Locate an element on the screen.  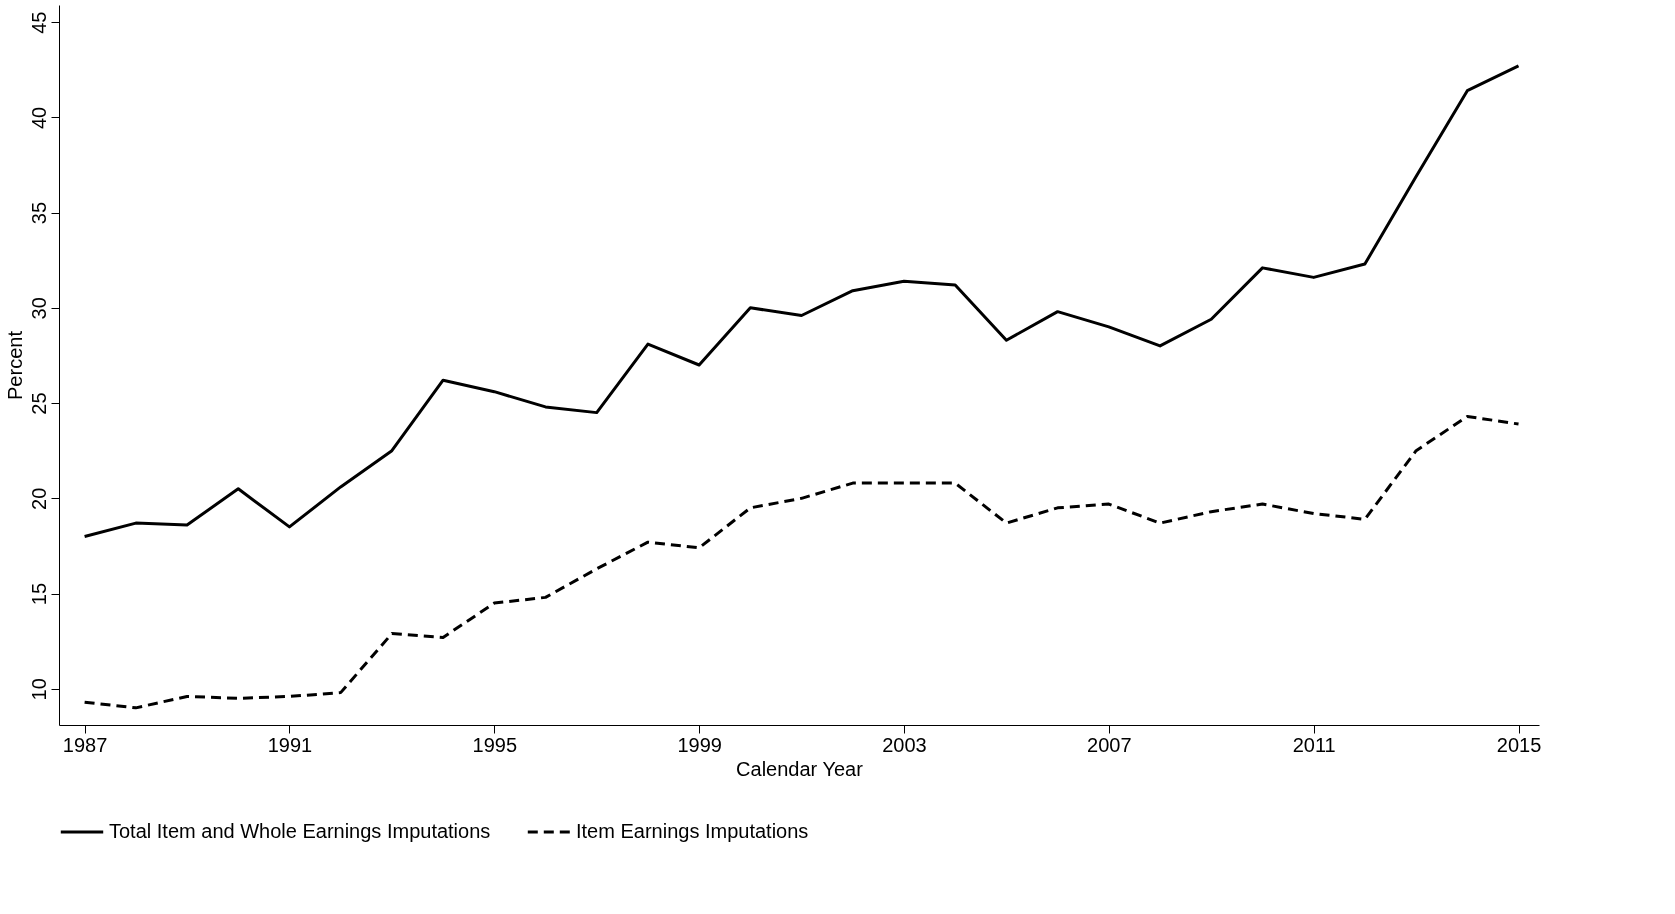
legend-label: Item Earnings Imputations is located at coordinates (692, 831).